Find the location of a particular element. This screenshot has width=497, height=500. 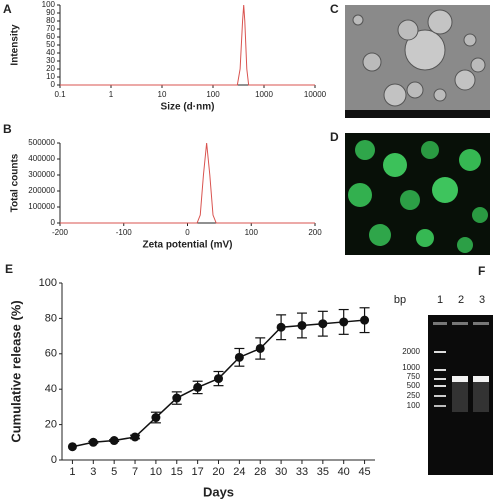

x-tick-label: 0.1 is located at coordinates (60, 94).